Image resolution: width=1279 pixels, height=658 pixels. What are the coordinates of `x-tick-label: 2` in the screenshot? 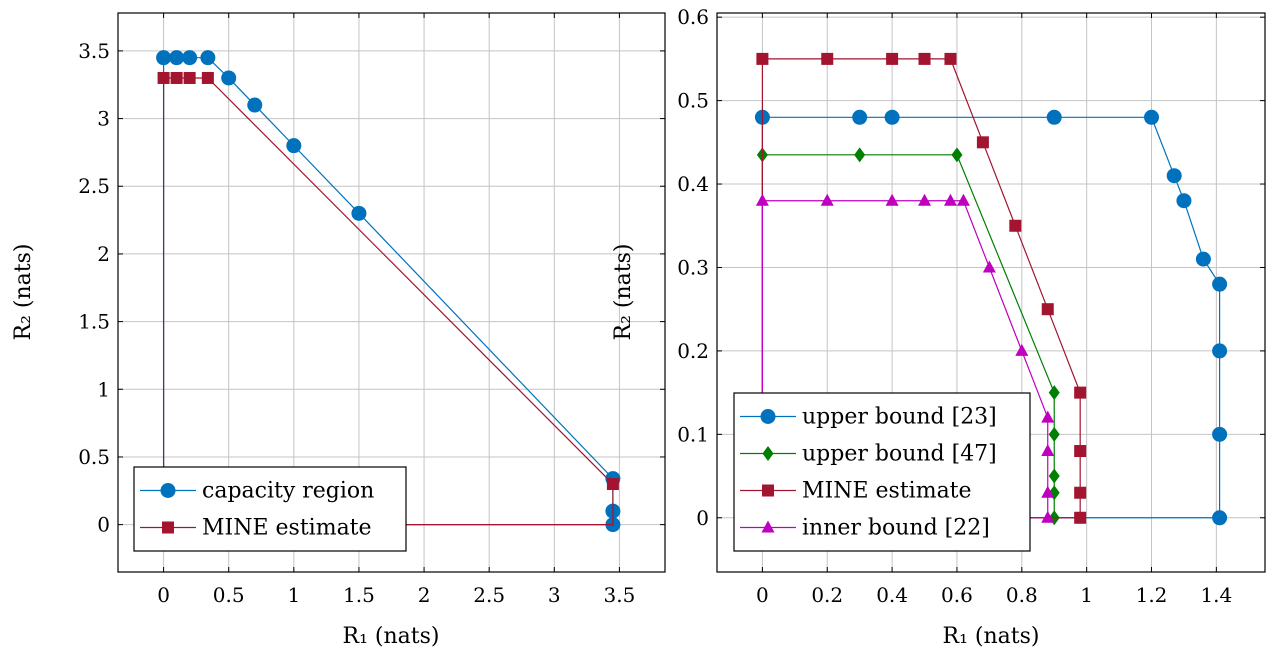 It's located at (424, 595).